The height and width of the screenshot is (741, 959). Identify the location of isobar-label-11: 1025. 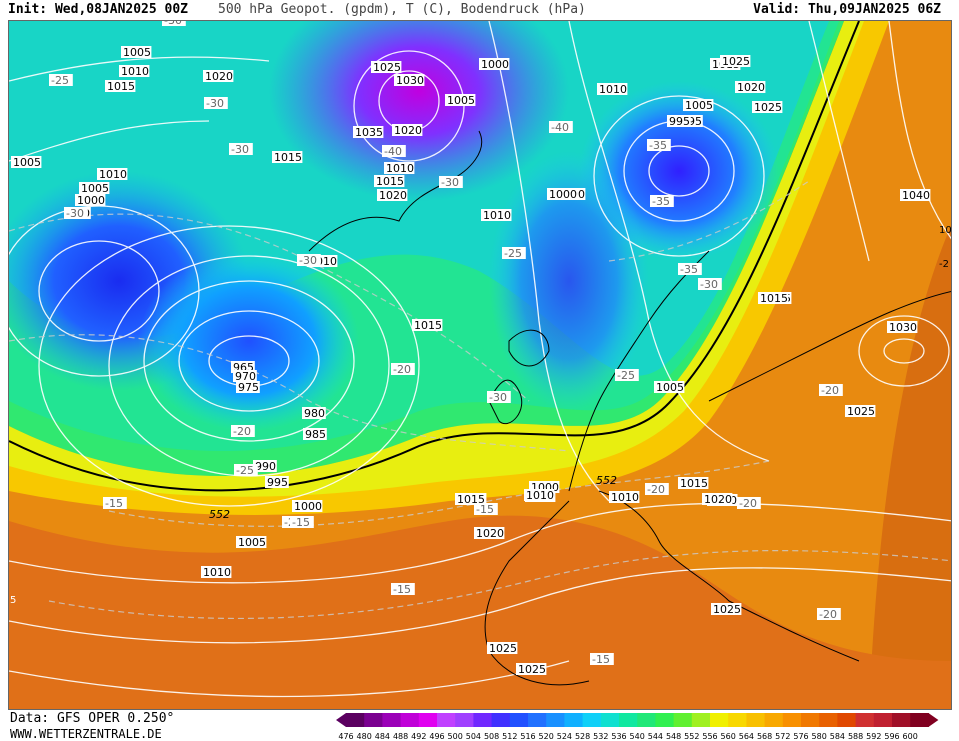
(767, 107).